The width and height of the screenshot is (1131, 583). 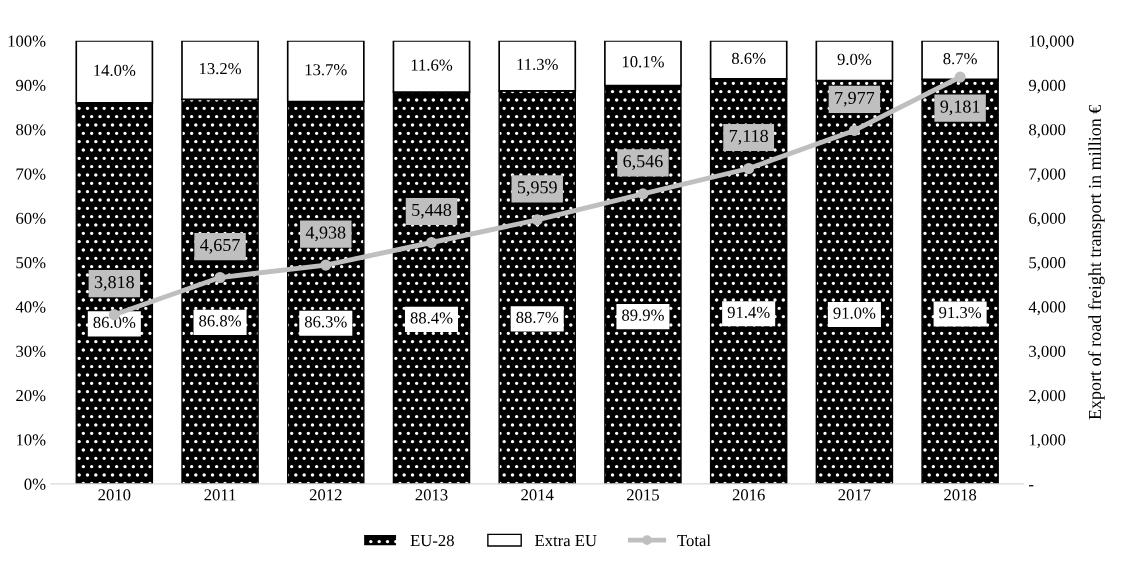 I want to click on legend-label: Total, so click(x=694, y=540).